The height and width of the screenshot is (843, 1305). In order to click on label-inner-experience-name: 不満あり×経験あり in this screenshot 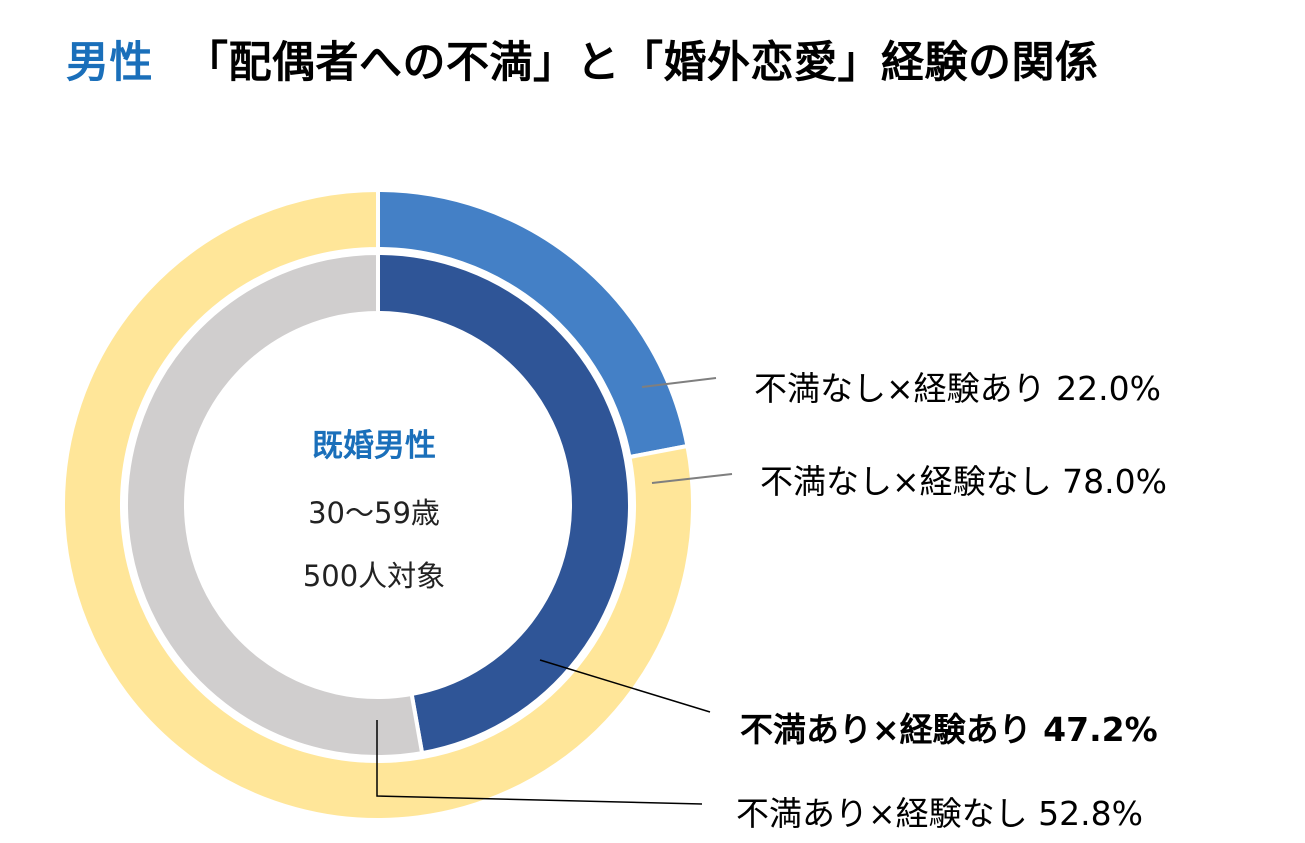, I will do `click(886, 729)`.